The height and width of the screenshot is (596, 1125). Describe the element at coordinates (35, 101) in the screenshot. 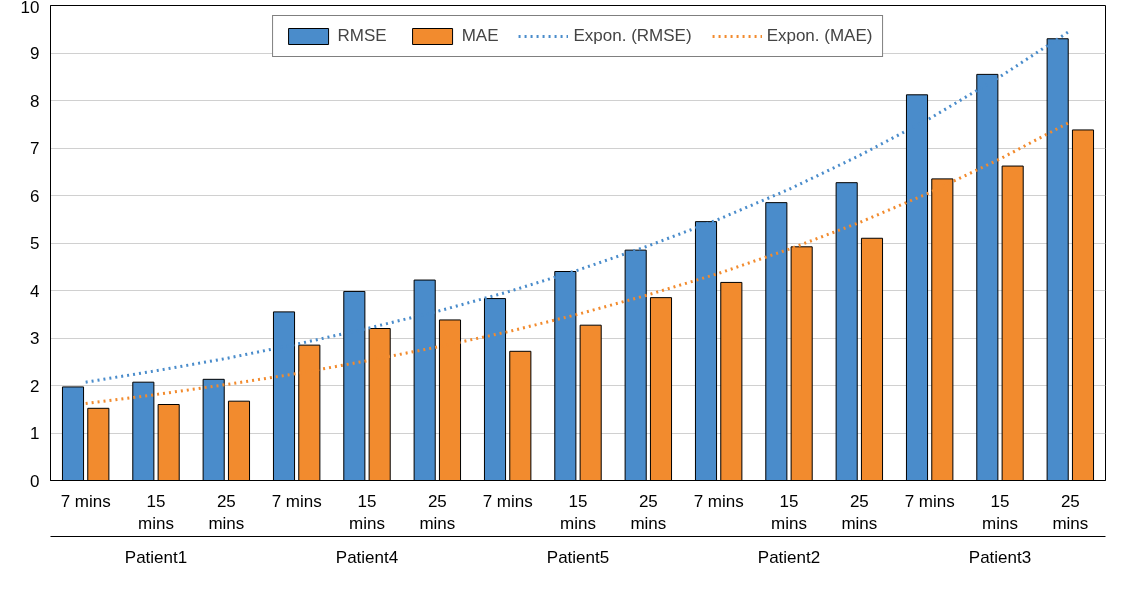

I see `y-tick-label: 8` at that location.